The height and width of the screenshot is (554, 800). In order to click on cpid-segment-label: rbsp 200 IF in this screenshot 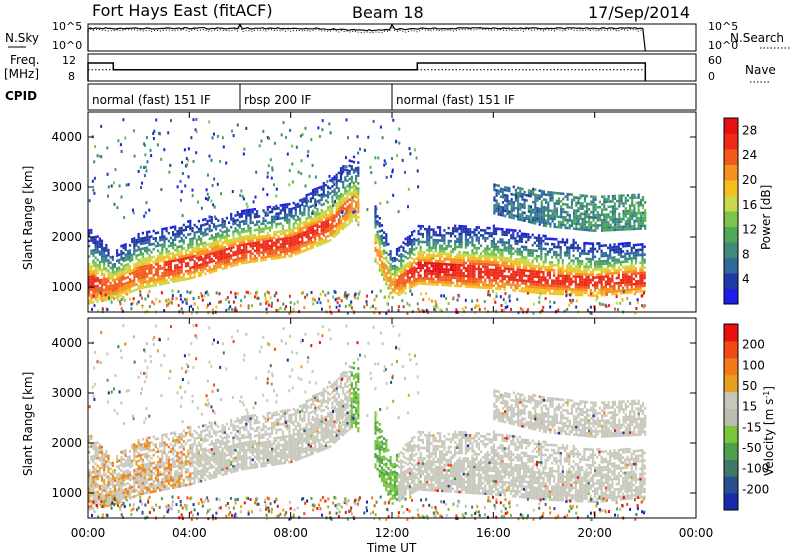, I will do `click(277, 100)`.